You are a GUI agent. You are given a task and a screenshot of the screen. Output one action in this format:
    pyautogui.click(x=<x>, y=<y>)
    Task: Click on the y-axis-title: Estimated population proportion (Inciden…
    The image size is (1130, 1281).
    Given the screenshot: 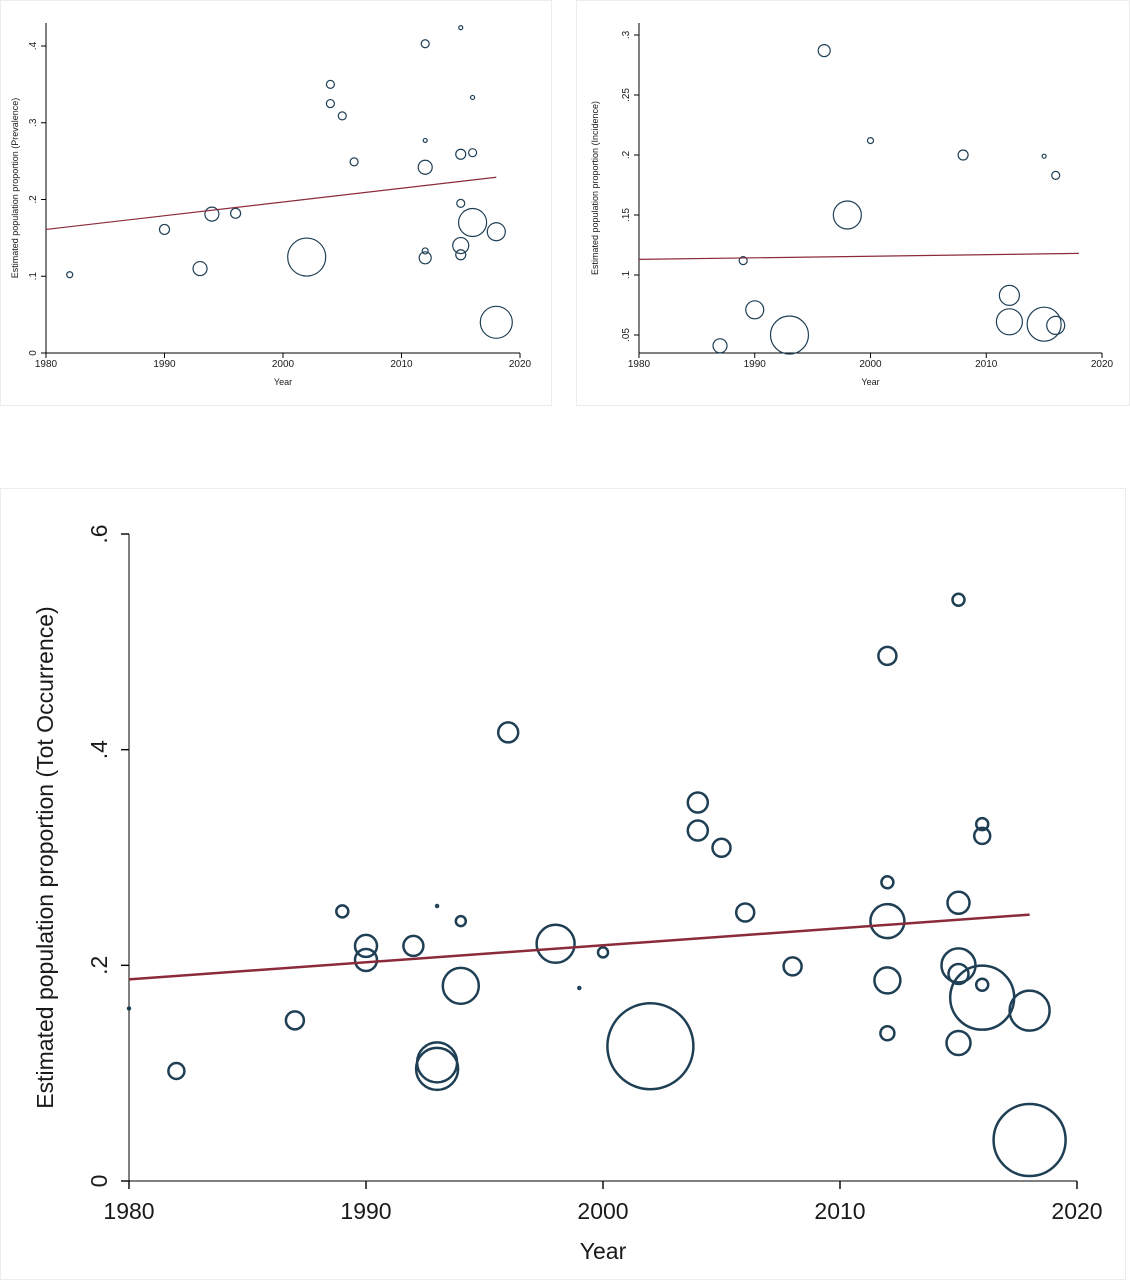 What is the action you would take?
    pyautogui.click(x=595, y=188)
    